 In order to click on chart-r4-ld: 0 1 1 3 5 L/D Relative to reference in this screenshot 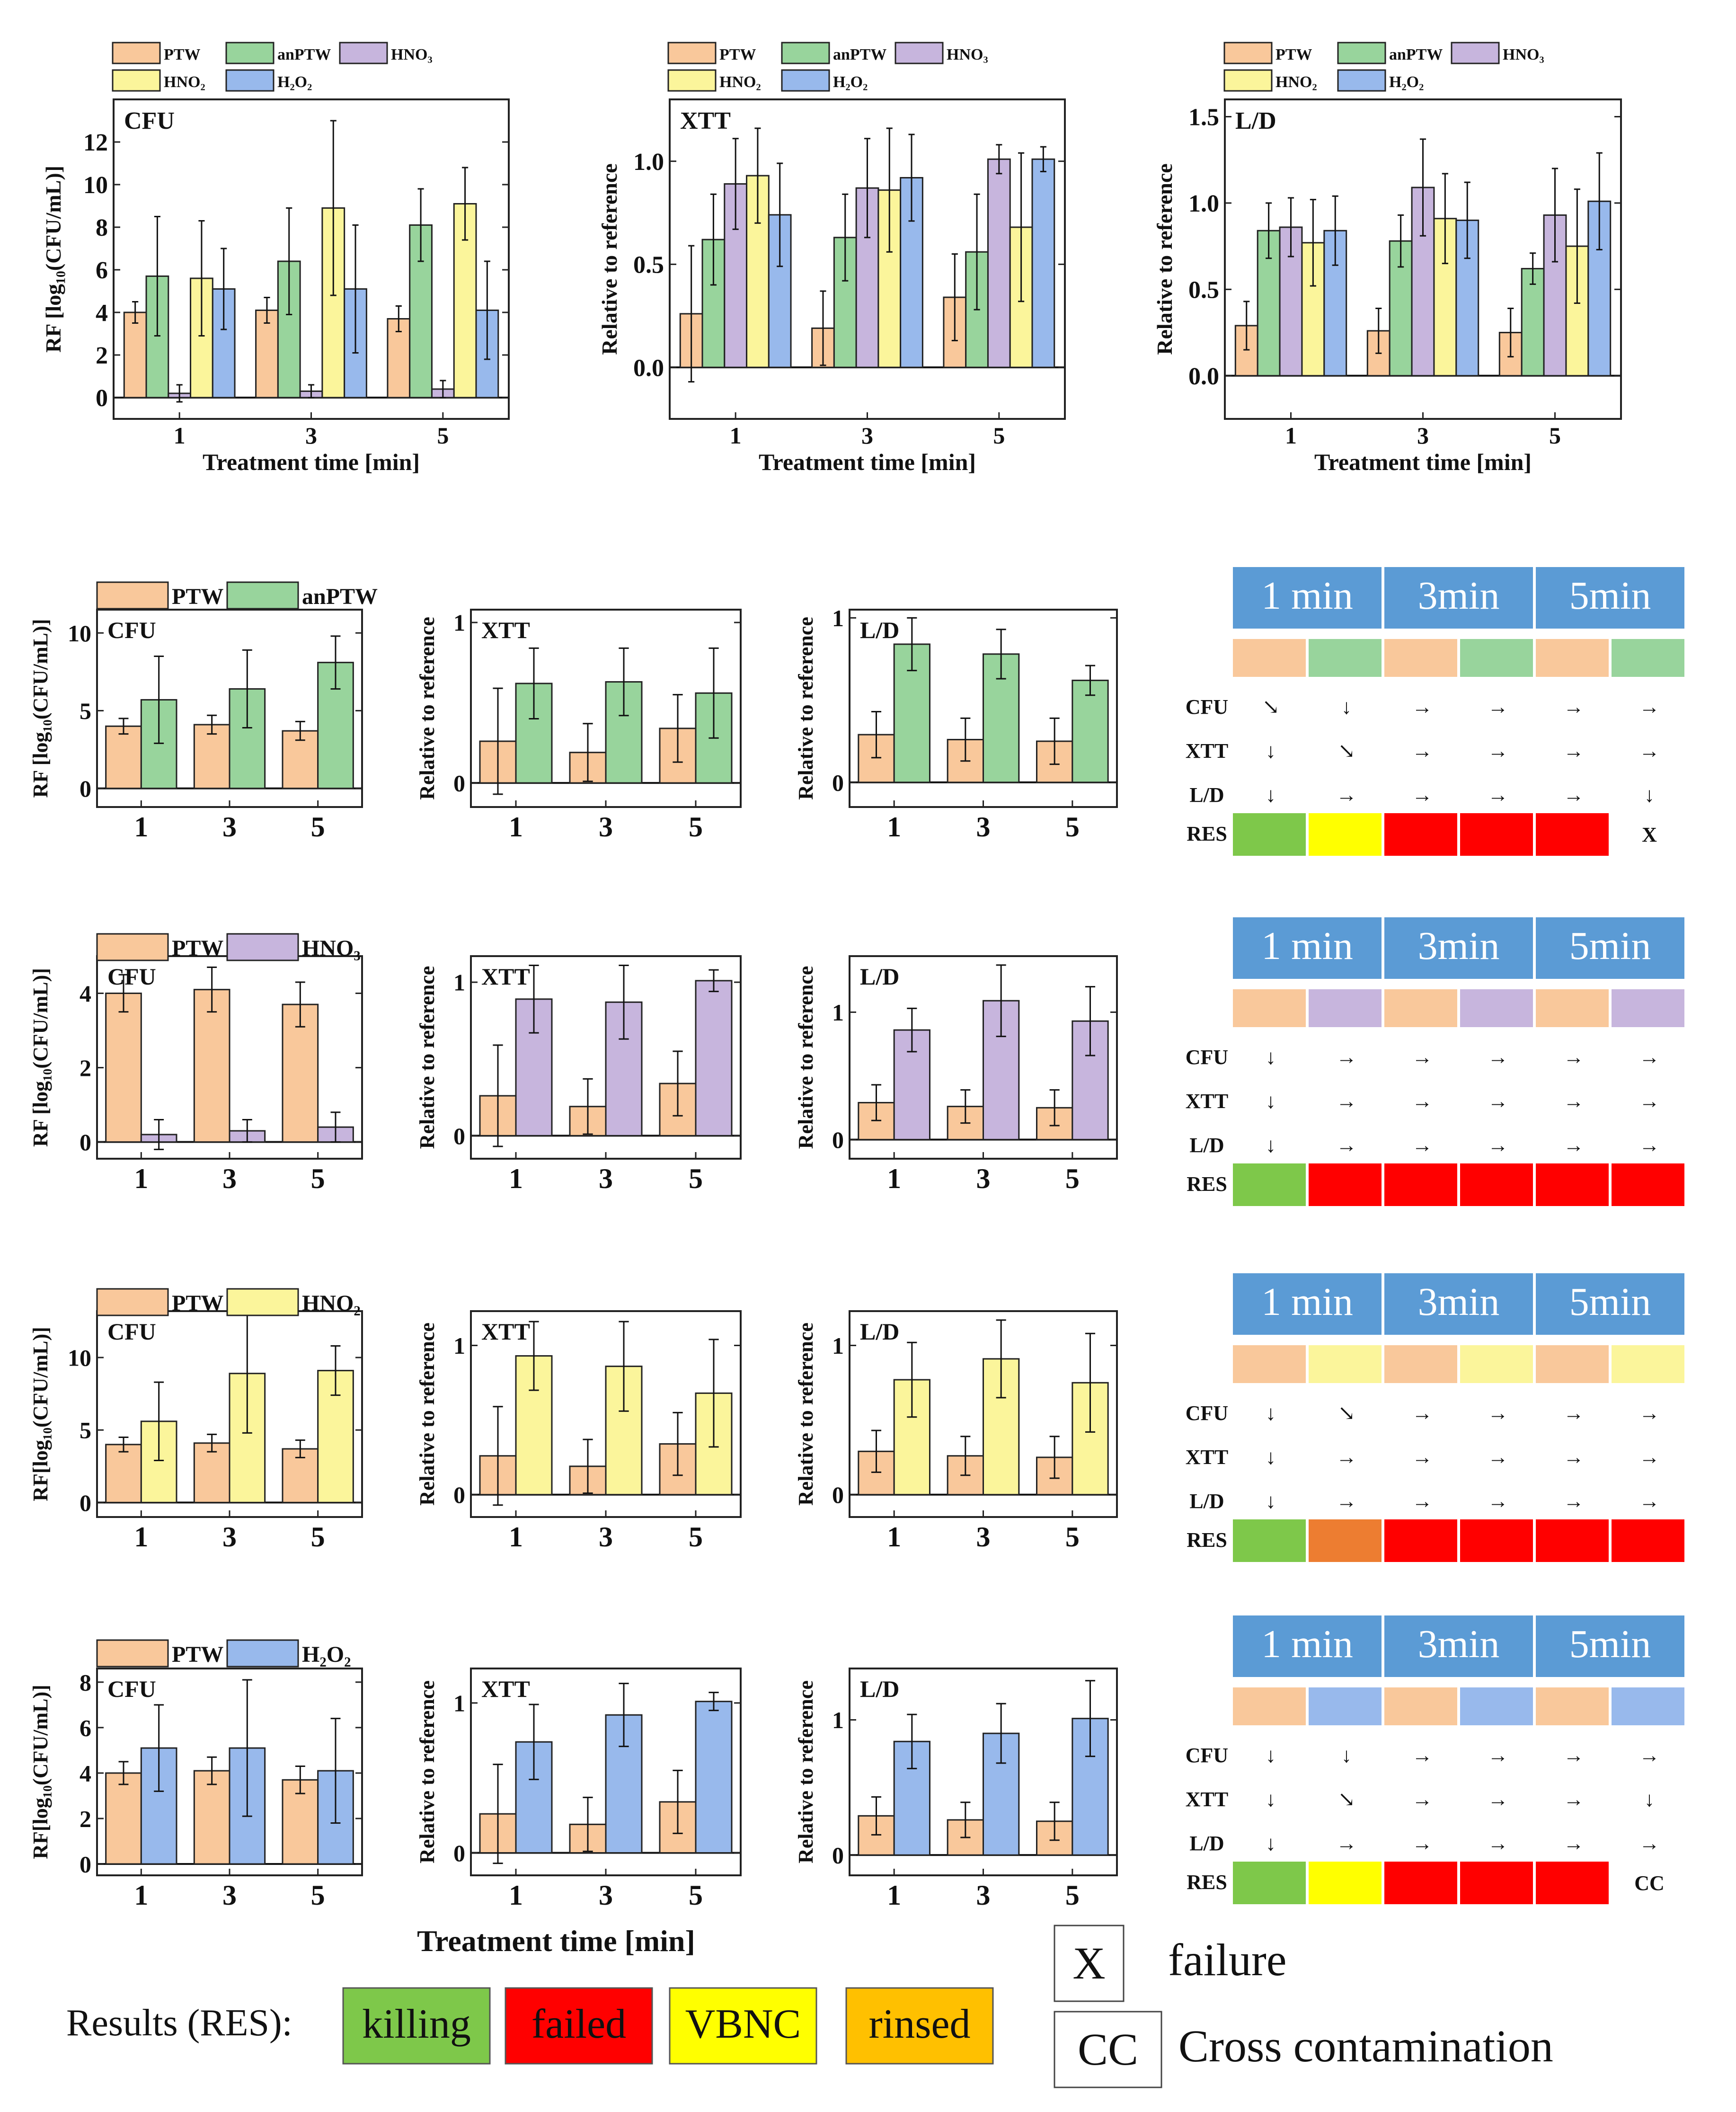, I will do `click(956, 1789)`.